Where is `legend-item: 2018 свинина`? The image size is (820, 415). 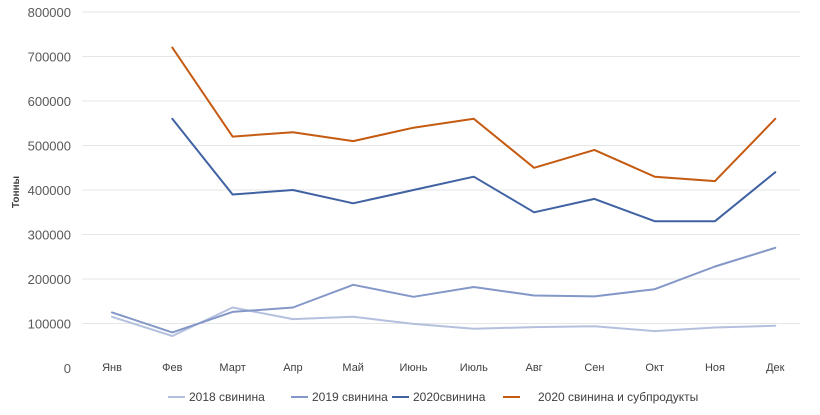
legend-item: 2018 свинина is located at coordinates (216, 397).